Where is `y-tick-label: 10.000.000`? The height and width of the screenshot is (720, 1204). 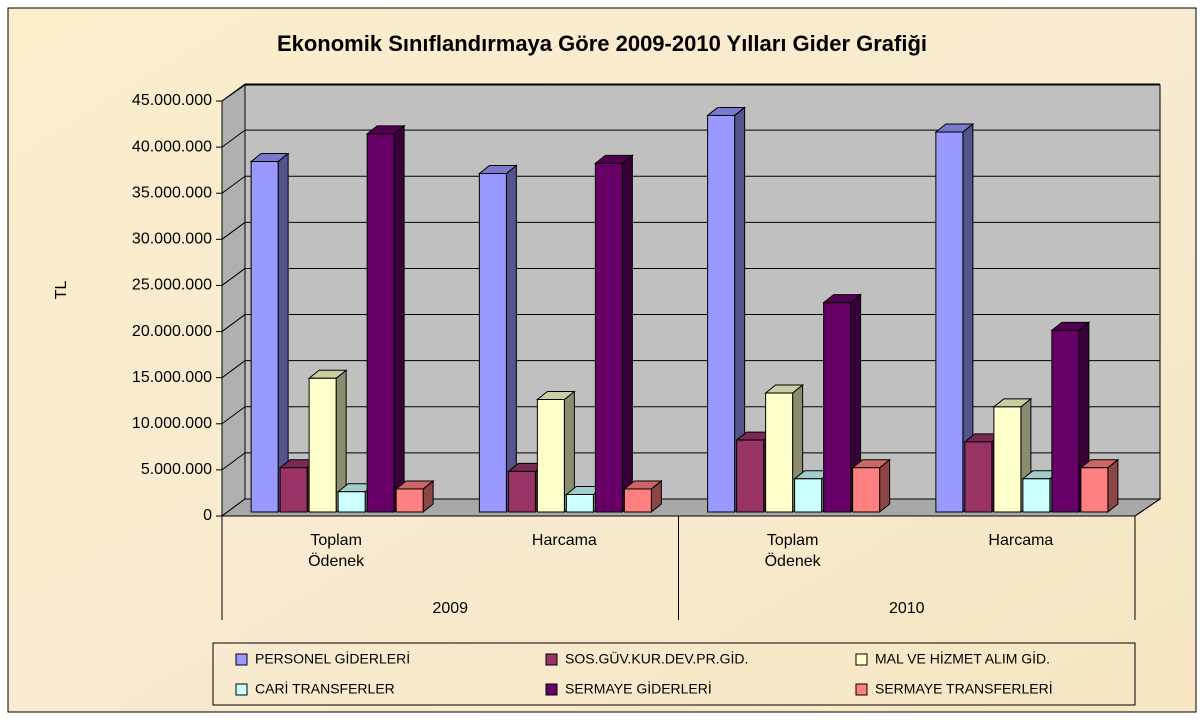 y-tick-label: 10.000.000 is located at coordinates (172, 423).